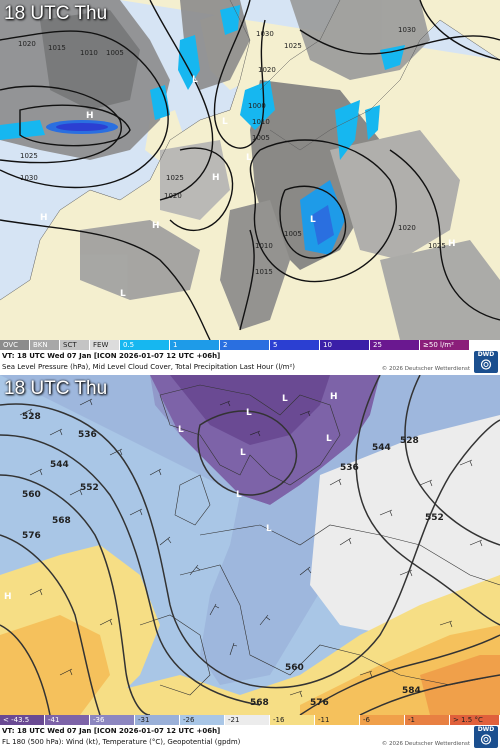  I want to click on legend-cell-sct: SCT, so click(75, 345).